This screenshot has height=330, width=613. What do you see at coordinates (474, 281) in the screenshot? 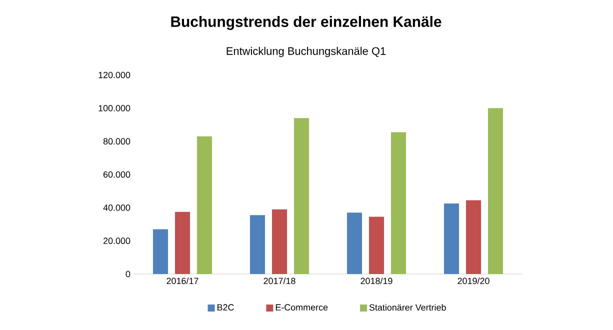
I see `x-tick-label: 2019/20` at bounding box center [474, 281].